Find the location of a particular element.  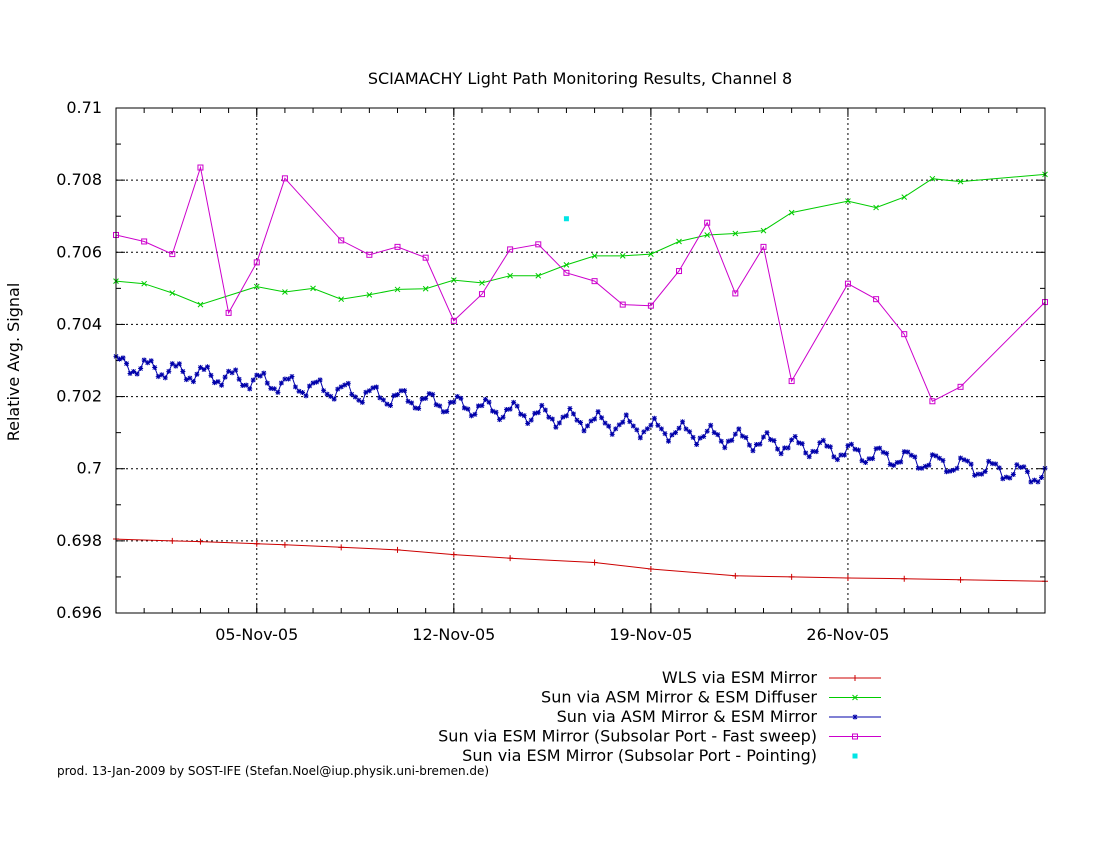

y-tick-label: 0.704 is located at coordinates (79, 323).